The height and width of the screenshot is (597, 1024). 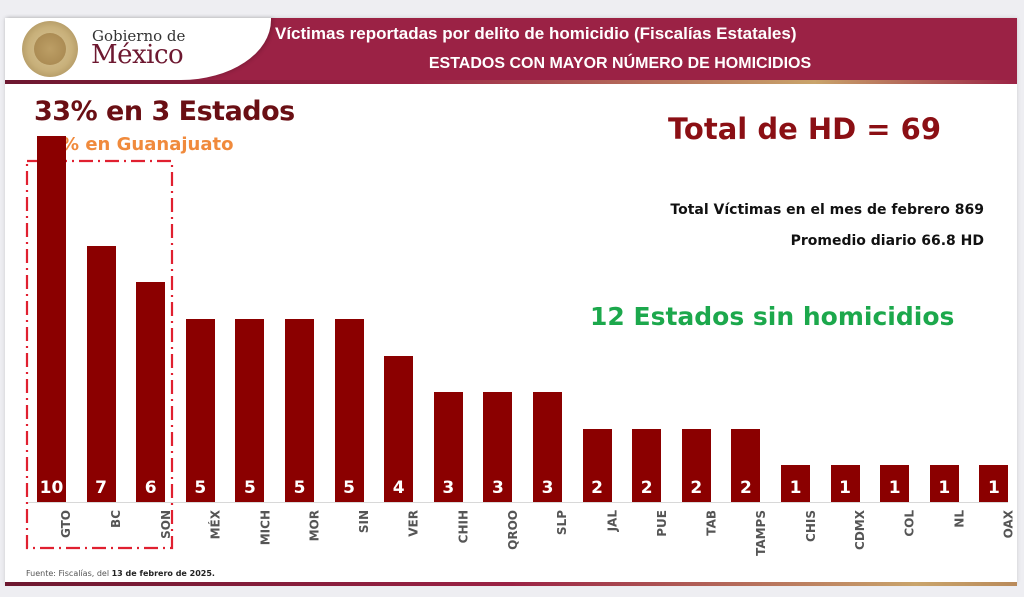 What do you see at coordinates (314, 526) in the screenshot?
I see `category-label: MOR` at bounding box center [314, 526].